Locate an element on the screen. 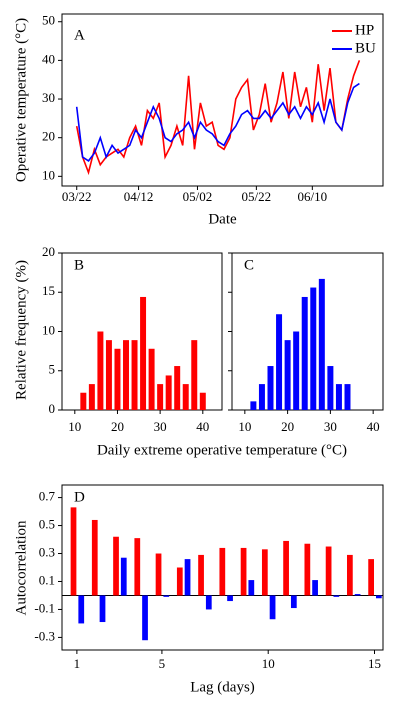 This screenshot has height=703, width=400. y-axis-label: Autocorrelation is located at coordinates (21, 567).